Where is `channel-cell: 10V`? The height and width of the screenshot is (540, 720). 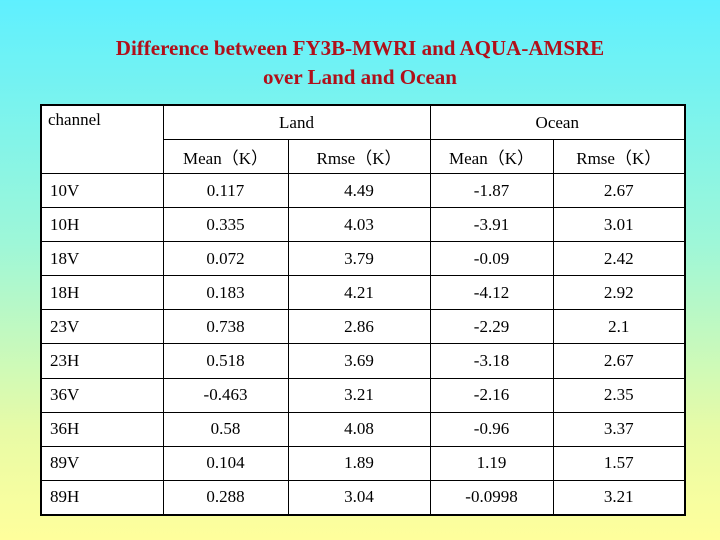
channel-cell: 10V is located at coordinates (102, 190).